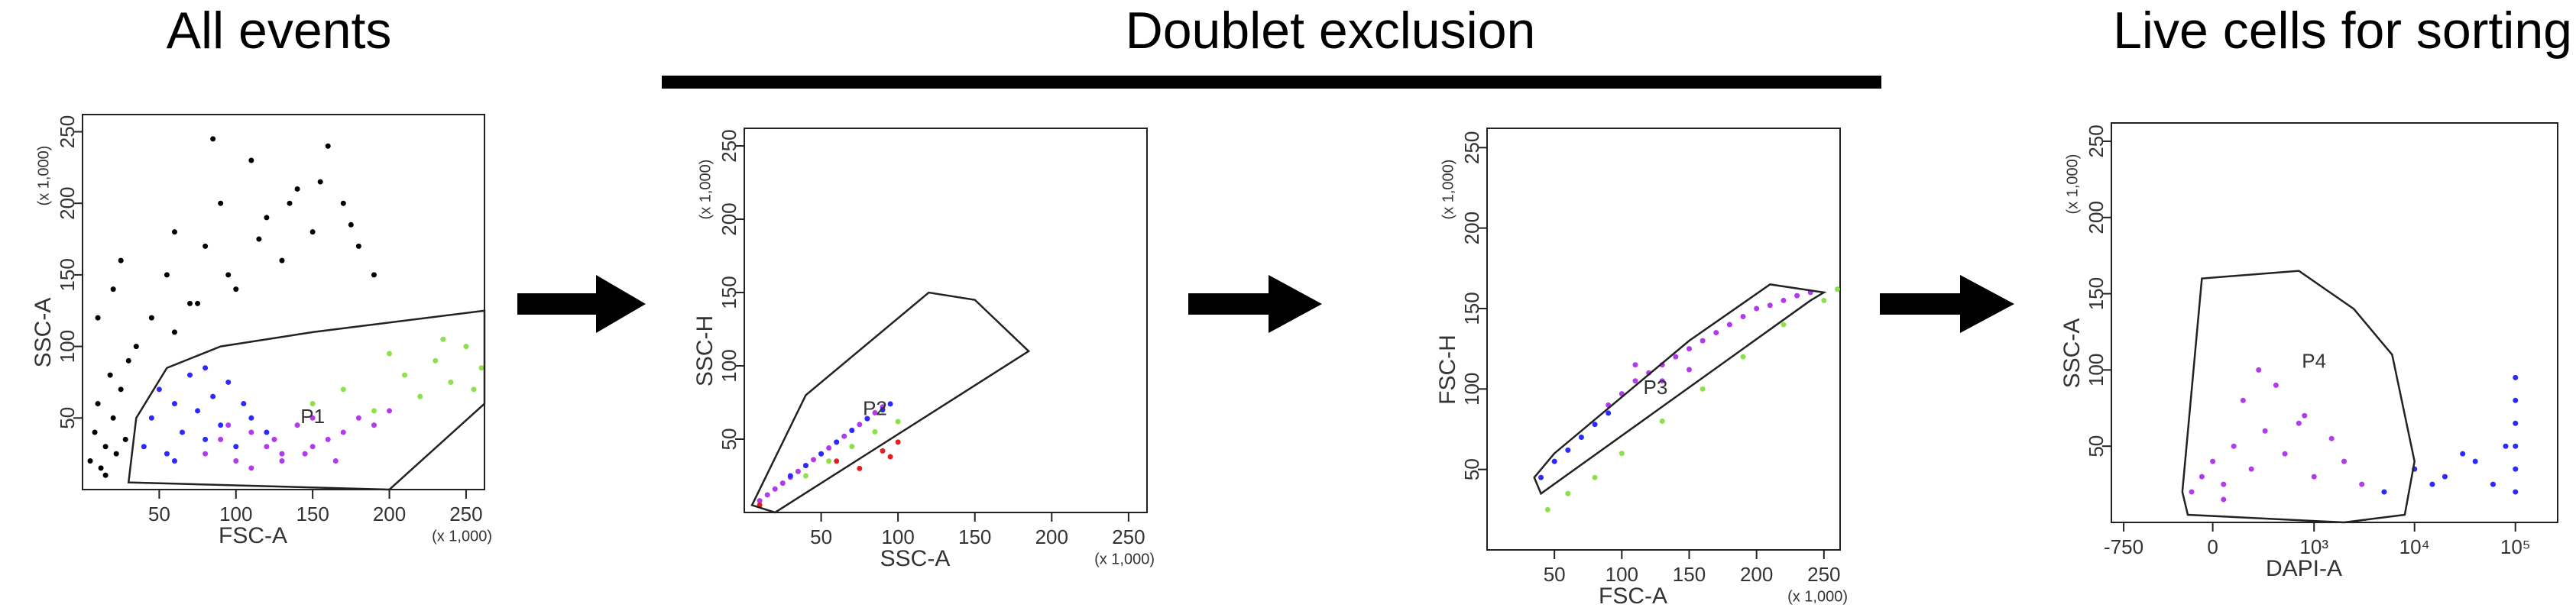 The height and width of the screenshot is (611, 2576). Describe the element at coordinates (705, 190) in the screenshot. I see `y-unit-label: (x 1,000)` at that location.